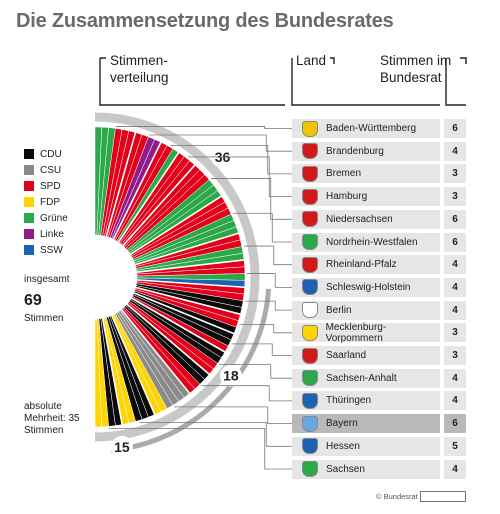  What do you see at coordinates (355, 151) in the screenshot?
I see `state-name: Brandenburg` at bounding box center [355, 151].